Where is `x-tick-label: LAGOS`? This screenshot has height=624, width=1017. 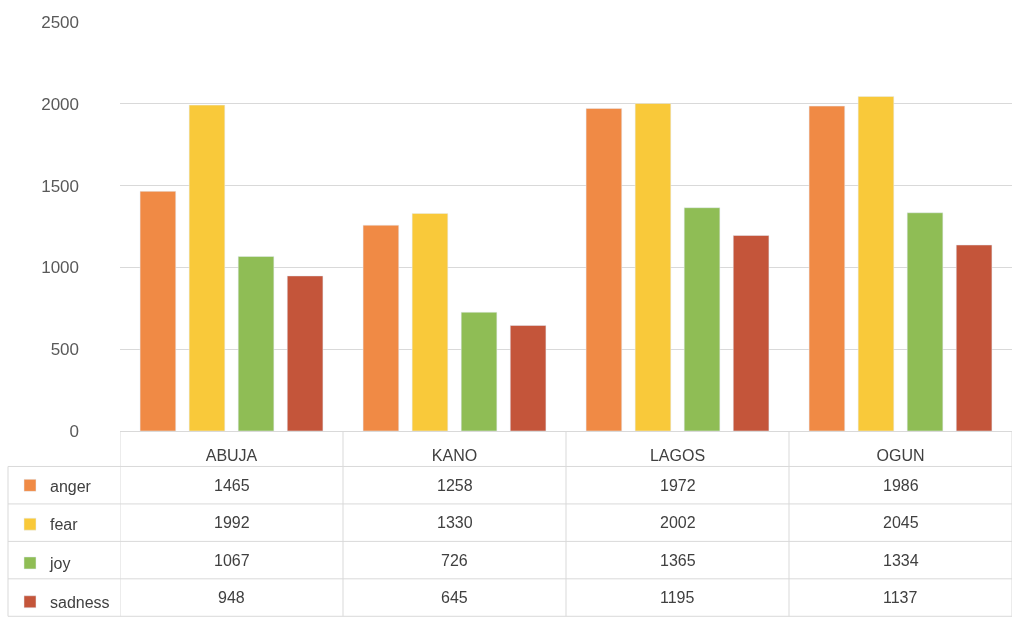
x-tick-label: LAGOS is located at coordinates (677, 456).